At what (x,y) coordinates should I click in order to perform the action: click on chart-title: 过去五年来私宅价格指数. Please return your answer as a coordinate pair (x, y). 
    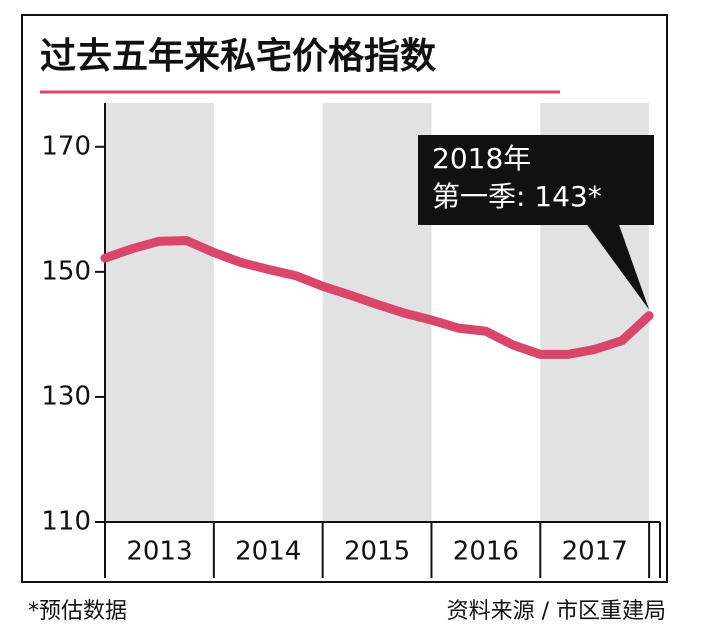
    Looking at the image, I should click on (238, 56).